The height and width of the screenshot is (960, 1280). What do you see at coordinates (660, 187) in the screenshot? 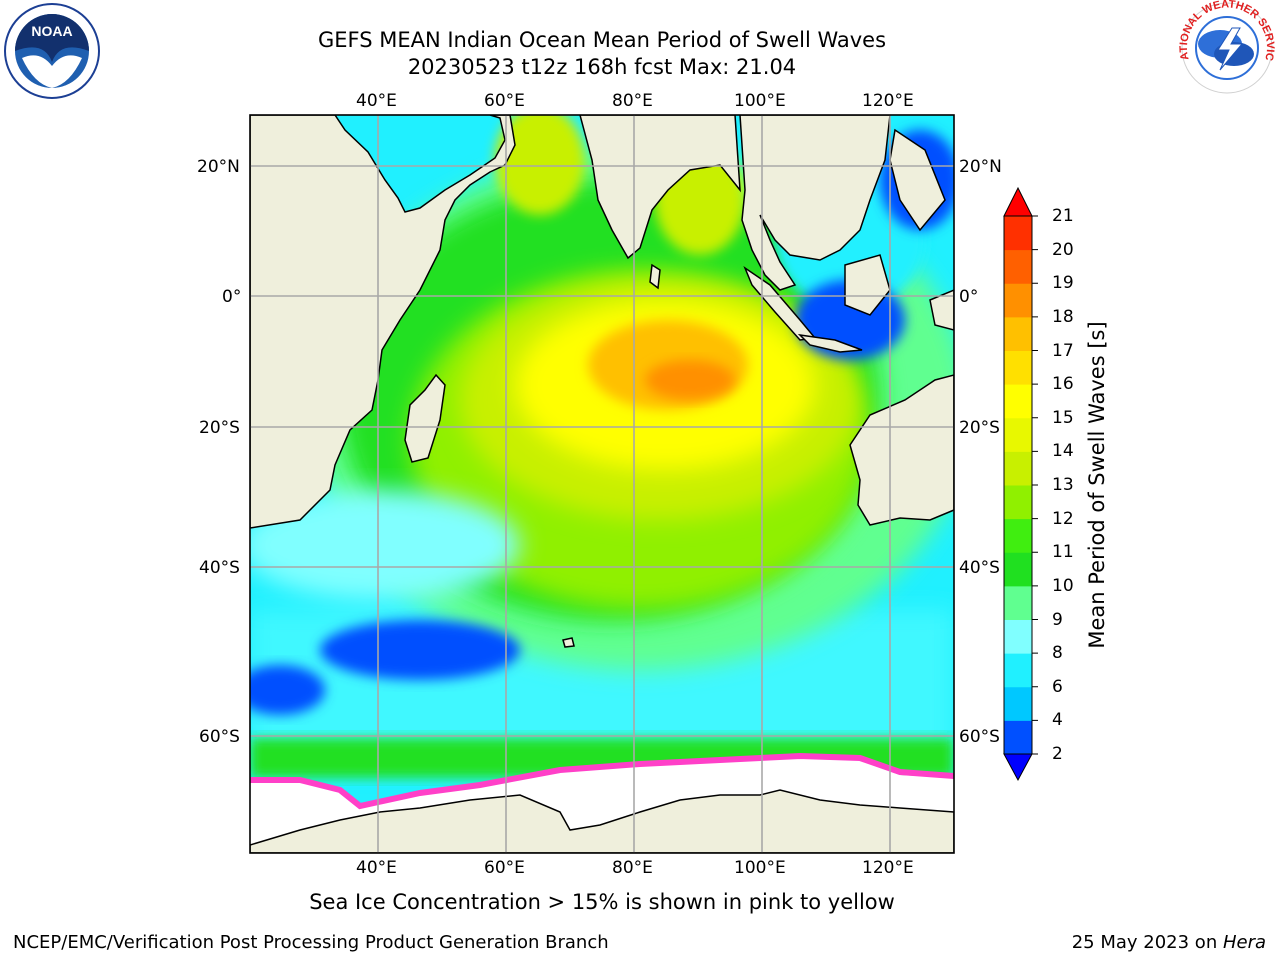
I see `india` at bounding box center [660, 187].